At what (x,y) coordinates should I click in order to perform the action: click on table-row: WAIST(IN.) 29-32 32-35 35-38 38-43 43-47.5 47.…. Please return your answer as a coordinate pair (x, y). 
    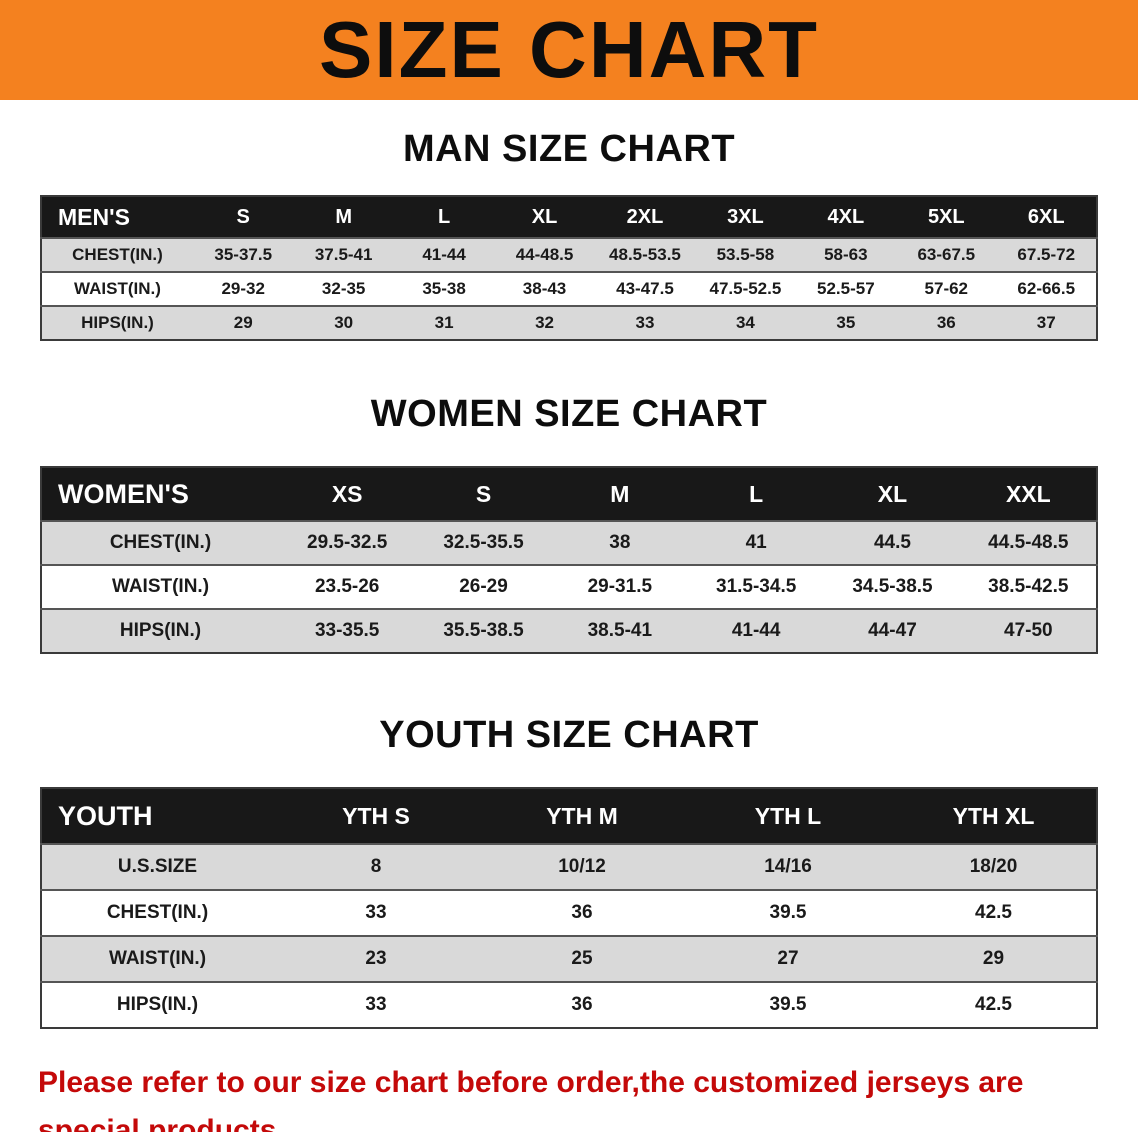
    Looking at the image, I should click on (569, 288).